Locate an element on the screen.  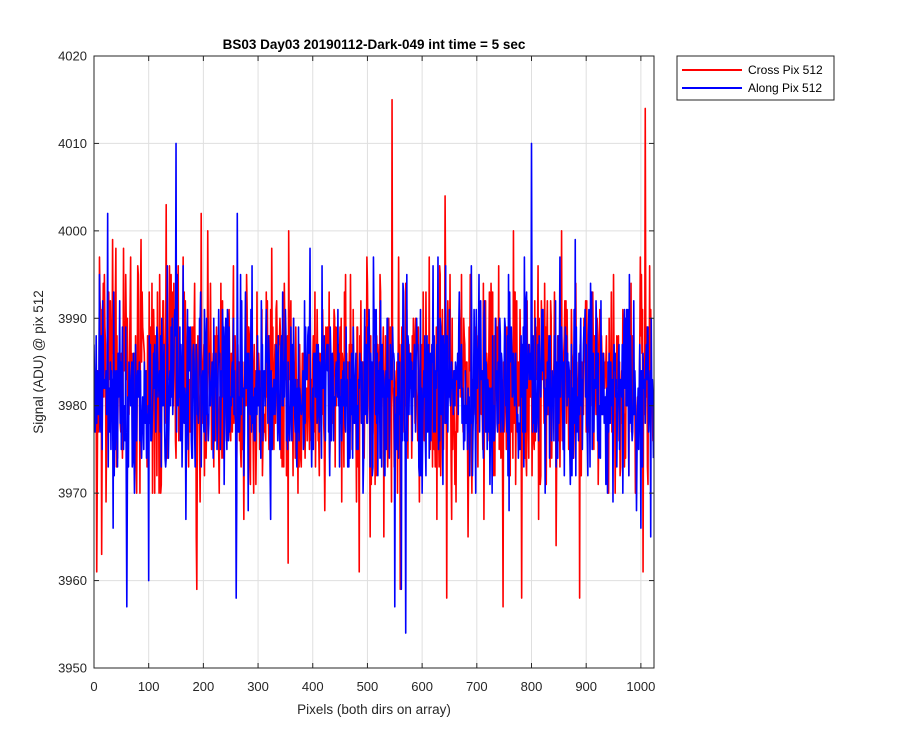
y-tick-label: 3970 is located at coordinates (72, 493).